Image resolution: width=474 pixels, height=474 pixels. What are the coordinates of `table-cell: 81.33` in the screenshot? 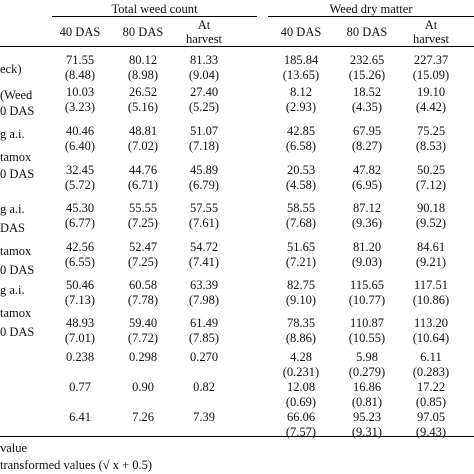 It's located at (204, 60).